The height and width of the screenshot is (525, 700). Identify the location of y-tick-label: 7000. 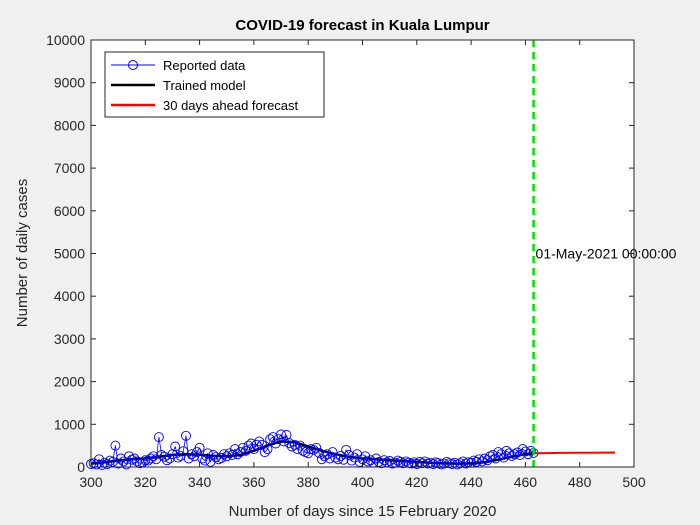
(69, 168).